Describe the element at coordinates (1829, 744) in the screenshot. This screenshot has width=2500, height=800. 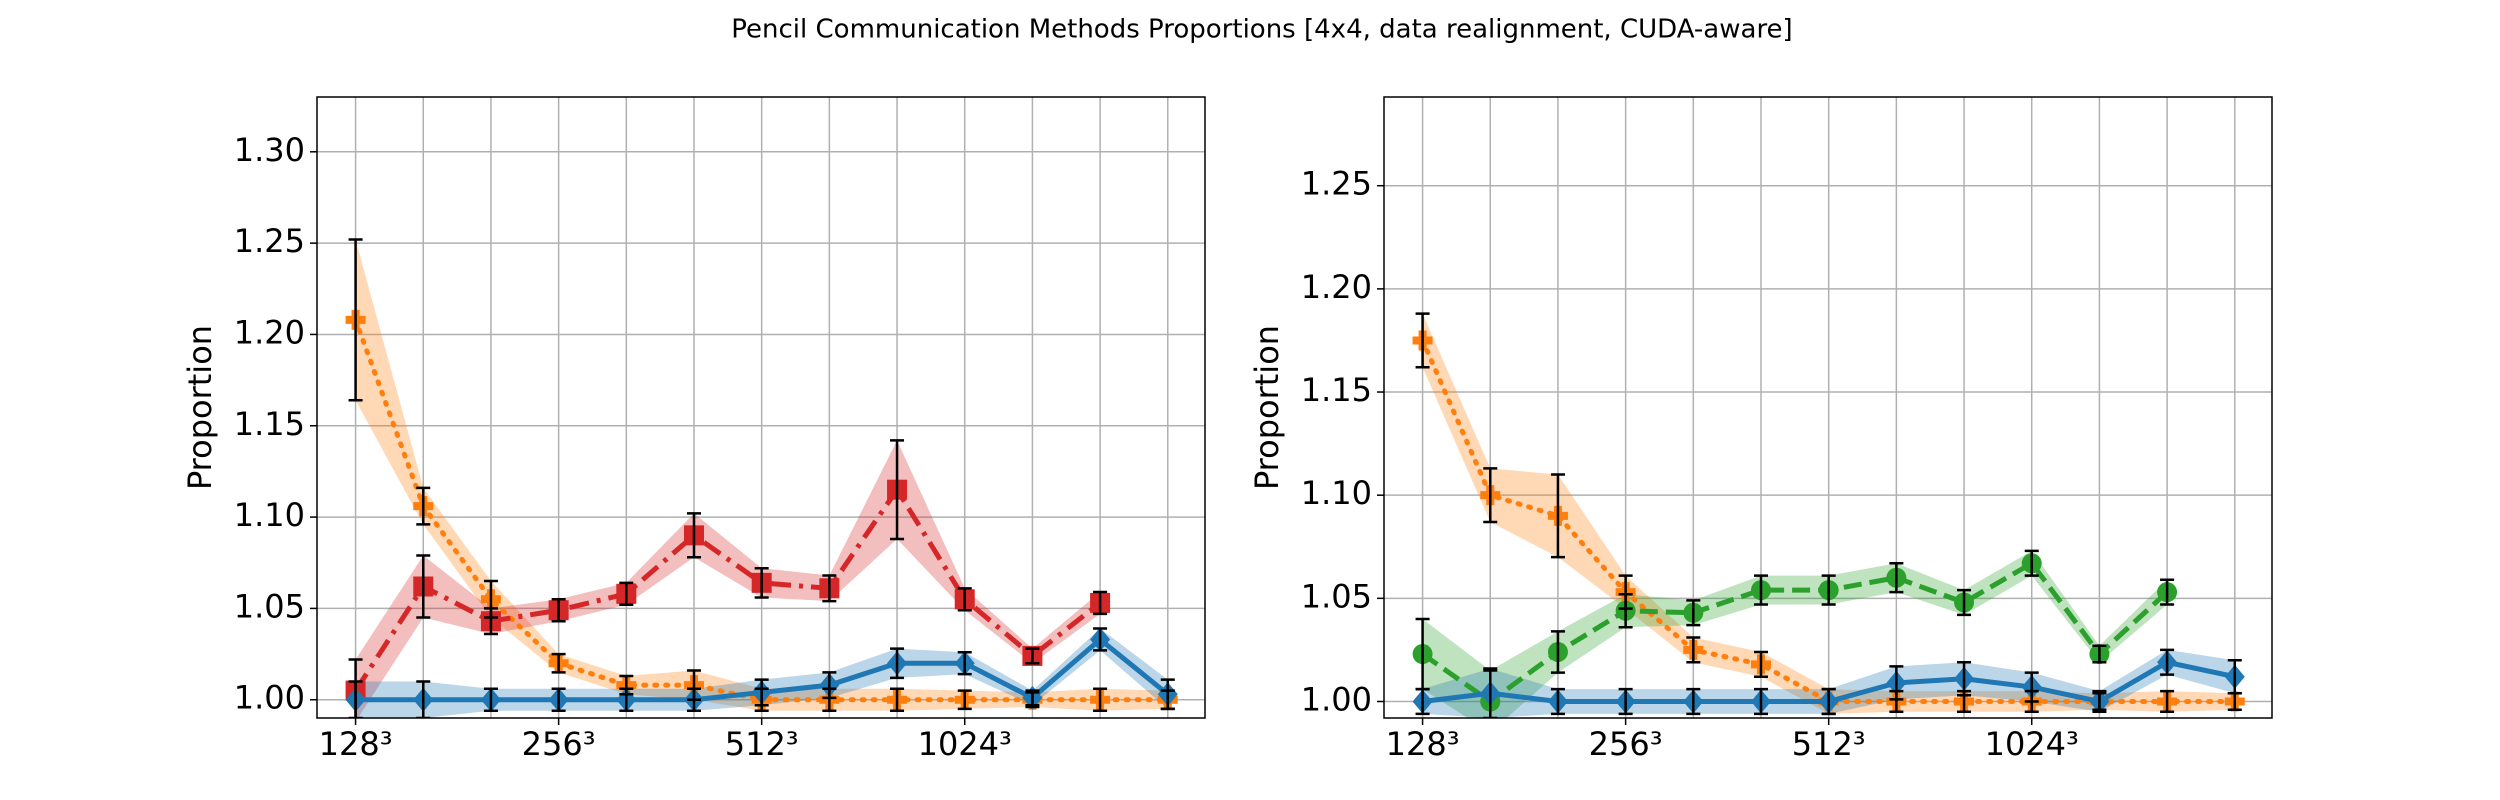
I see `x-tick-label: 512³` at that location.